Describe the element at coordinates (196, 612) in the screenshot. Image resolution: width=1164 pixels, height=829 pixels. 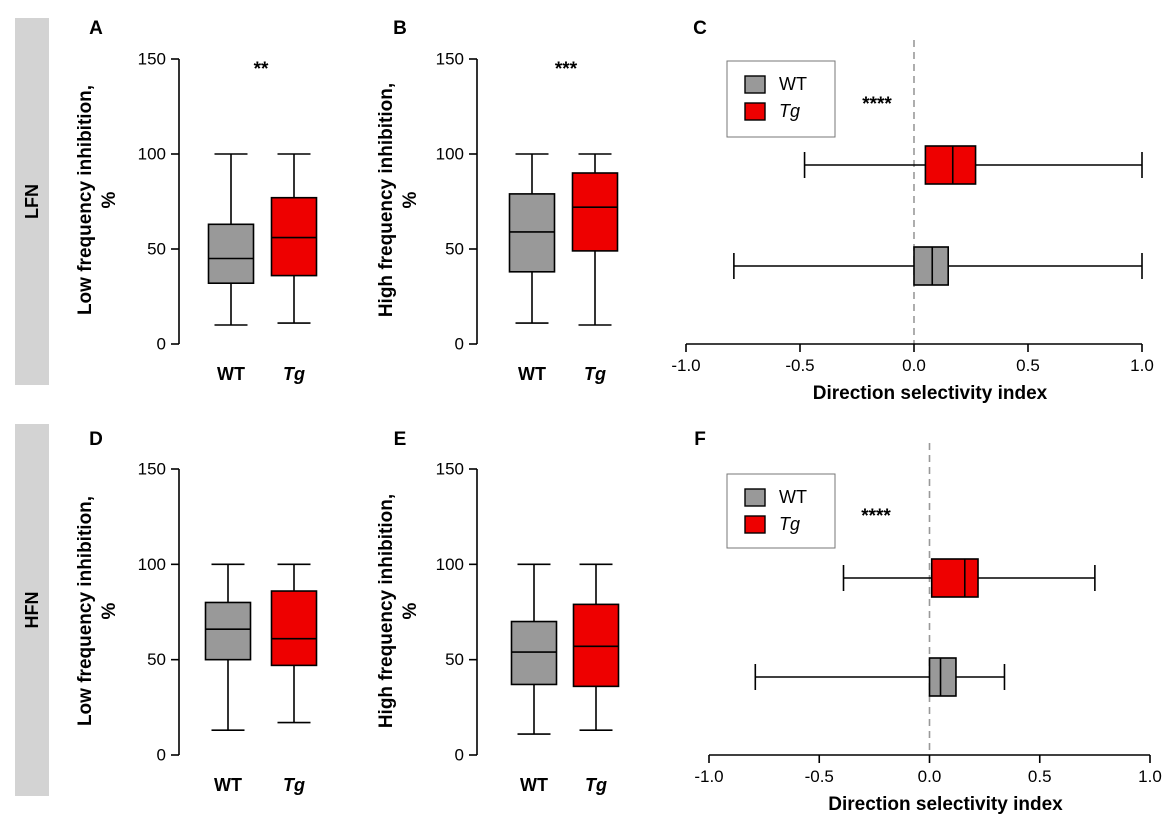
I see `panel-d: D 0 50 100 150 Low frequency inhibition, % WT Tg` at that location.